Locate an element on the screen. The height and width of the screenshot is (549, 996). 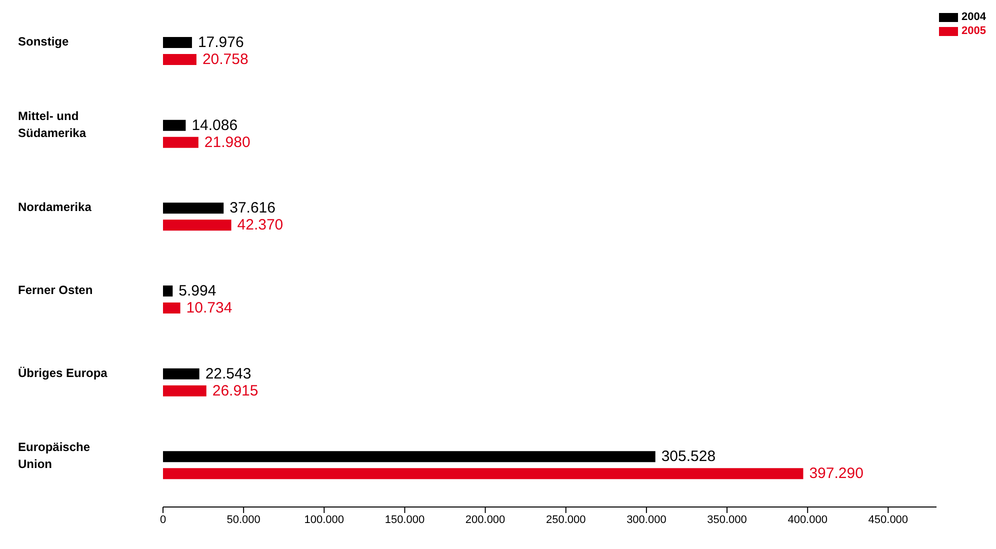
legend-label: 2005 is located at coordinates (974, 31).